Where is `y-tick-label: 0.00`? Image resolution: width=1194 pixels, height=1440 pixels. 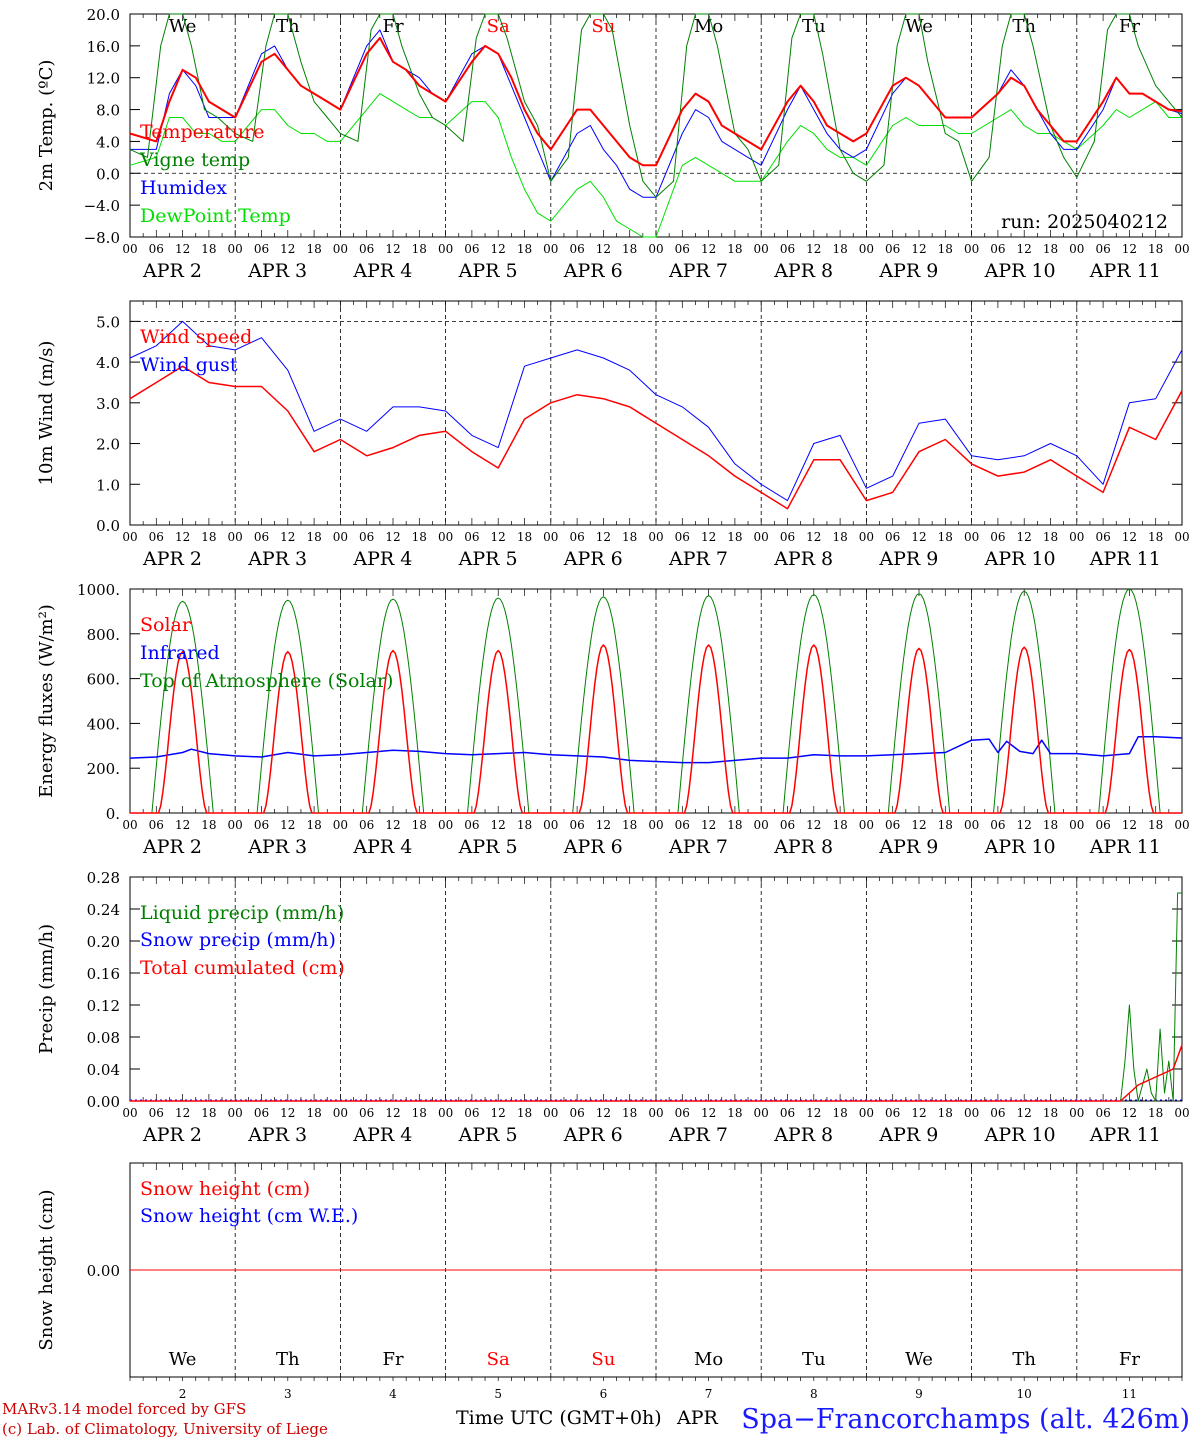
y-tick-label: 0.00 is located at coordinates (103, 1271).